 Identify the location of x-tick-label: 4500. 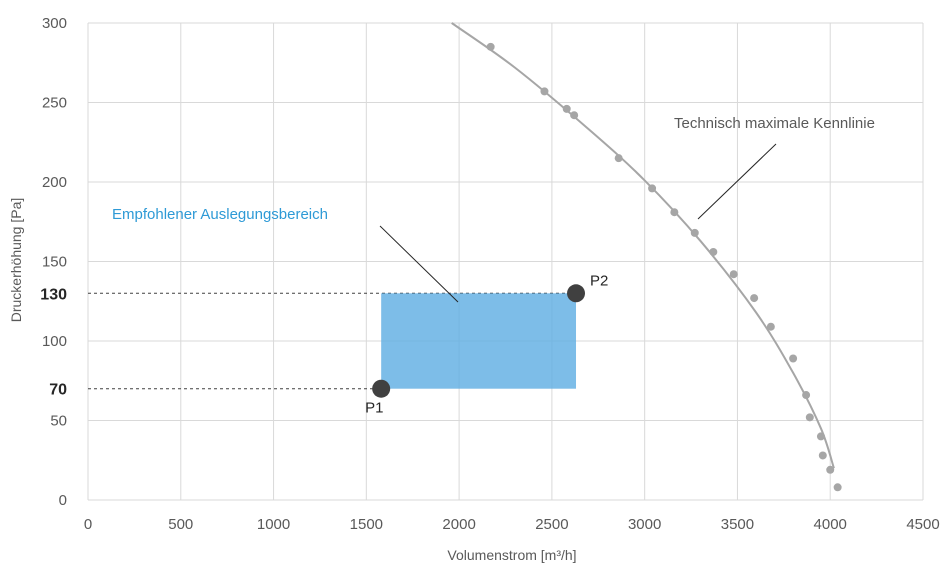
(922, 524).